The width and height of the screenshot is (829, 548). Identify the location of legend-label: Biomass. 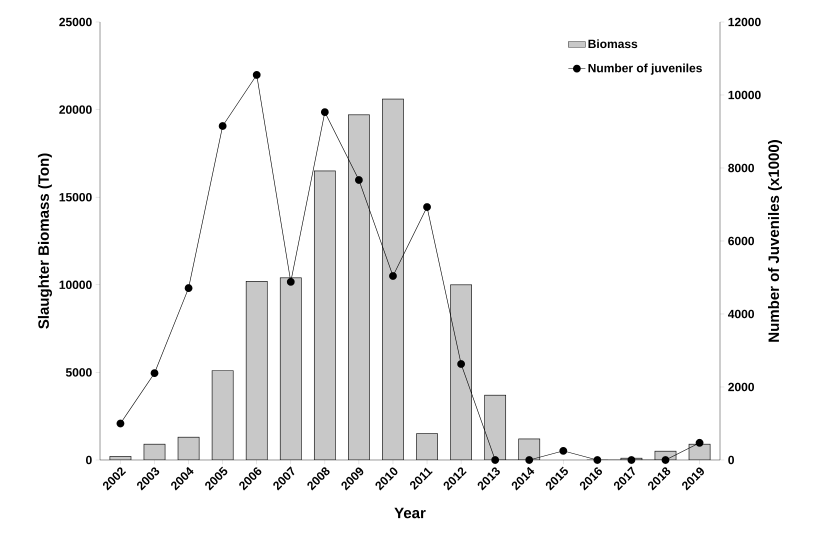
(613, 43).